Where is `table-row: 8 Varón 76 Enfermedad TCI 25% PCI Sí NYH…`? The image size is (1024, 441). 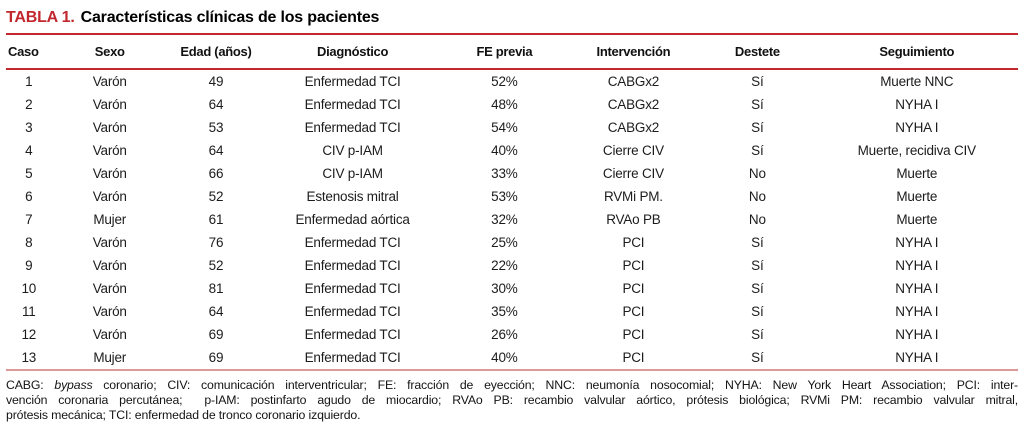
table-row: 8 Varón 76 Enfermedad TCI 25% PCI Sí NYH… is located at coordinates (512, 242).